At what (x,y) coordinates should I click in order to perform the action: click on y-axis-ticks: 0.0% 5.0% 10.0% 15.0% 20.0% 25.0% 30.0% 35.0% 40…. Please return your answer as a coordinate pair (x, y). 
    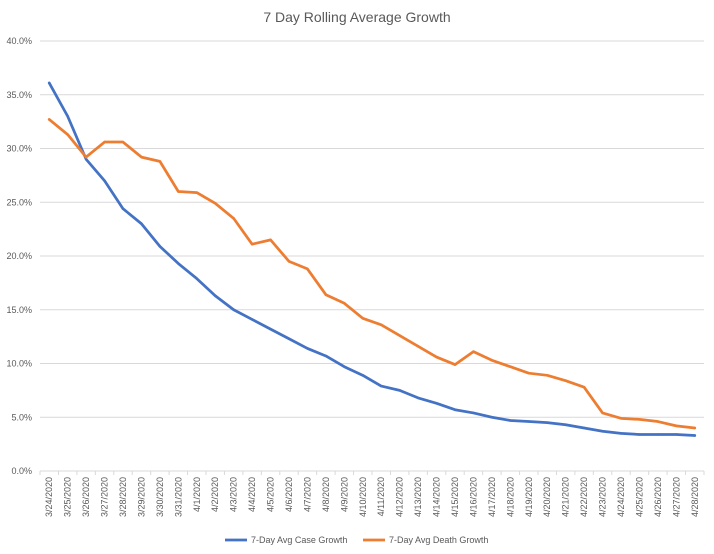
    Looking at the image, I should click on (19, 256).